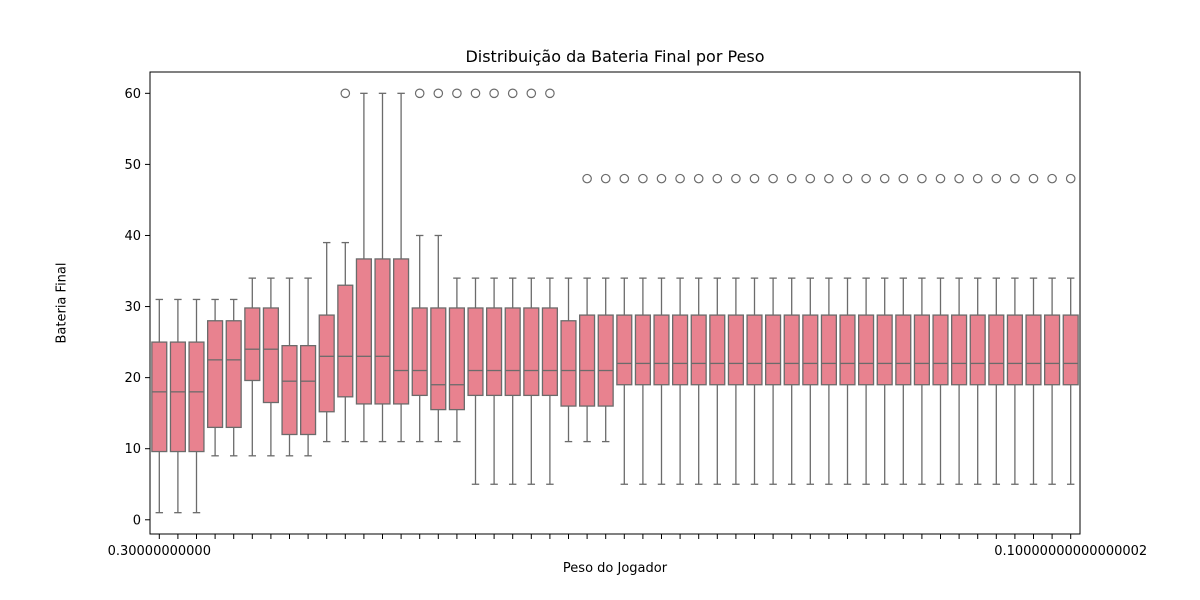  What do you see at coordinates (137, 520) in the screenshot?
I see `y-tick-label: 0` at bounding box center [137, 520].